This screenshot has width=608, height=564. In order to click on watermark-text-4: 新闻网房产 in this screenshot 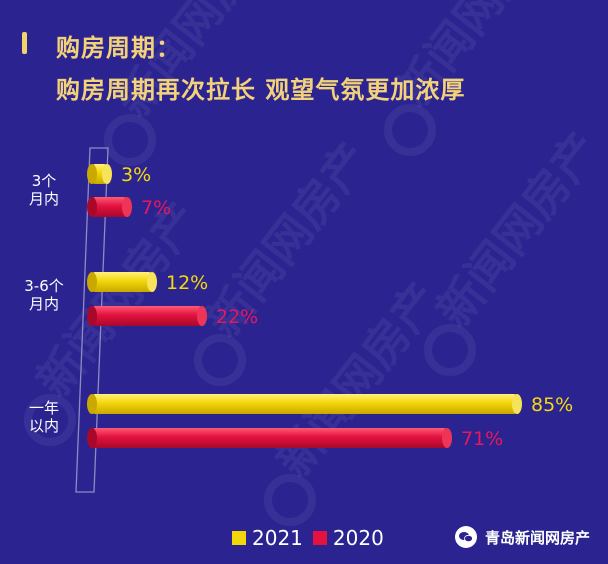, I will do `click(517, 229)`.